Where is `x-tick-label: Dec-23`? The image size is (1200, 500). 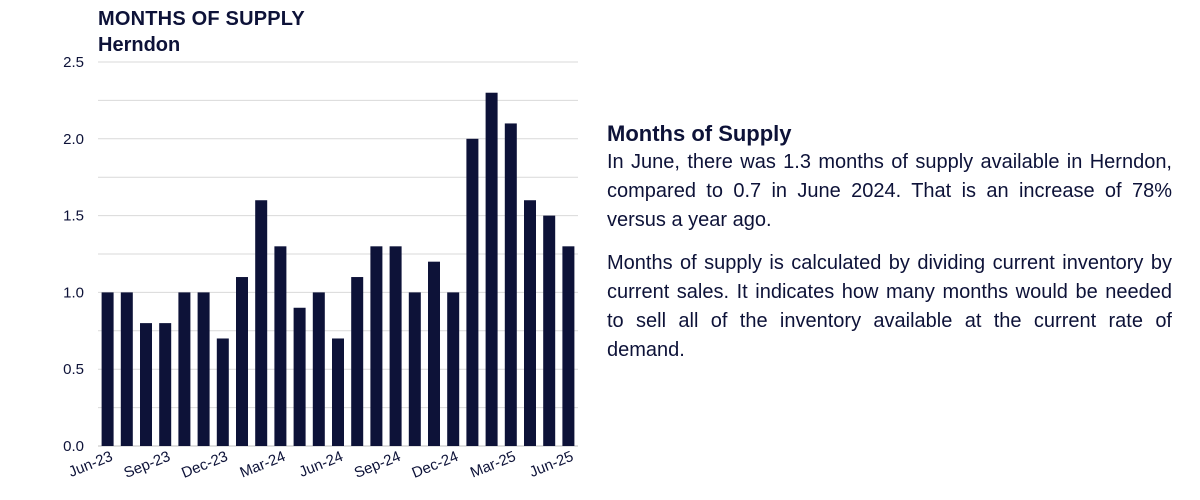
x-tick-label: Dec-23 is located at coordinates (204, 465).